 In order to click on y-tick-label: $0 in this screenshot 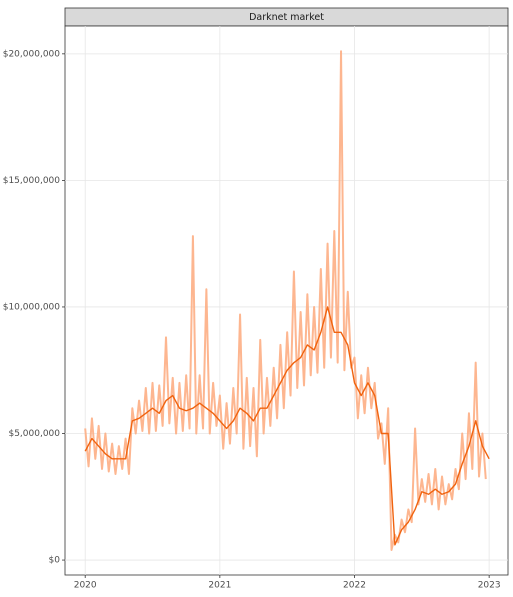, I will do `click(55, 561)`.